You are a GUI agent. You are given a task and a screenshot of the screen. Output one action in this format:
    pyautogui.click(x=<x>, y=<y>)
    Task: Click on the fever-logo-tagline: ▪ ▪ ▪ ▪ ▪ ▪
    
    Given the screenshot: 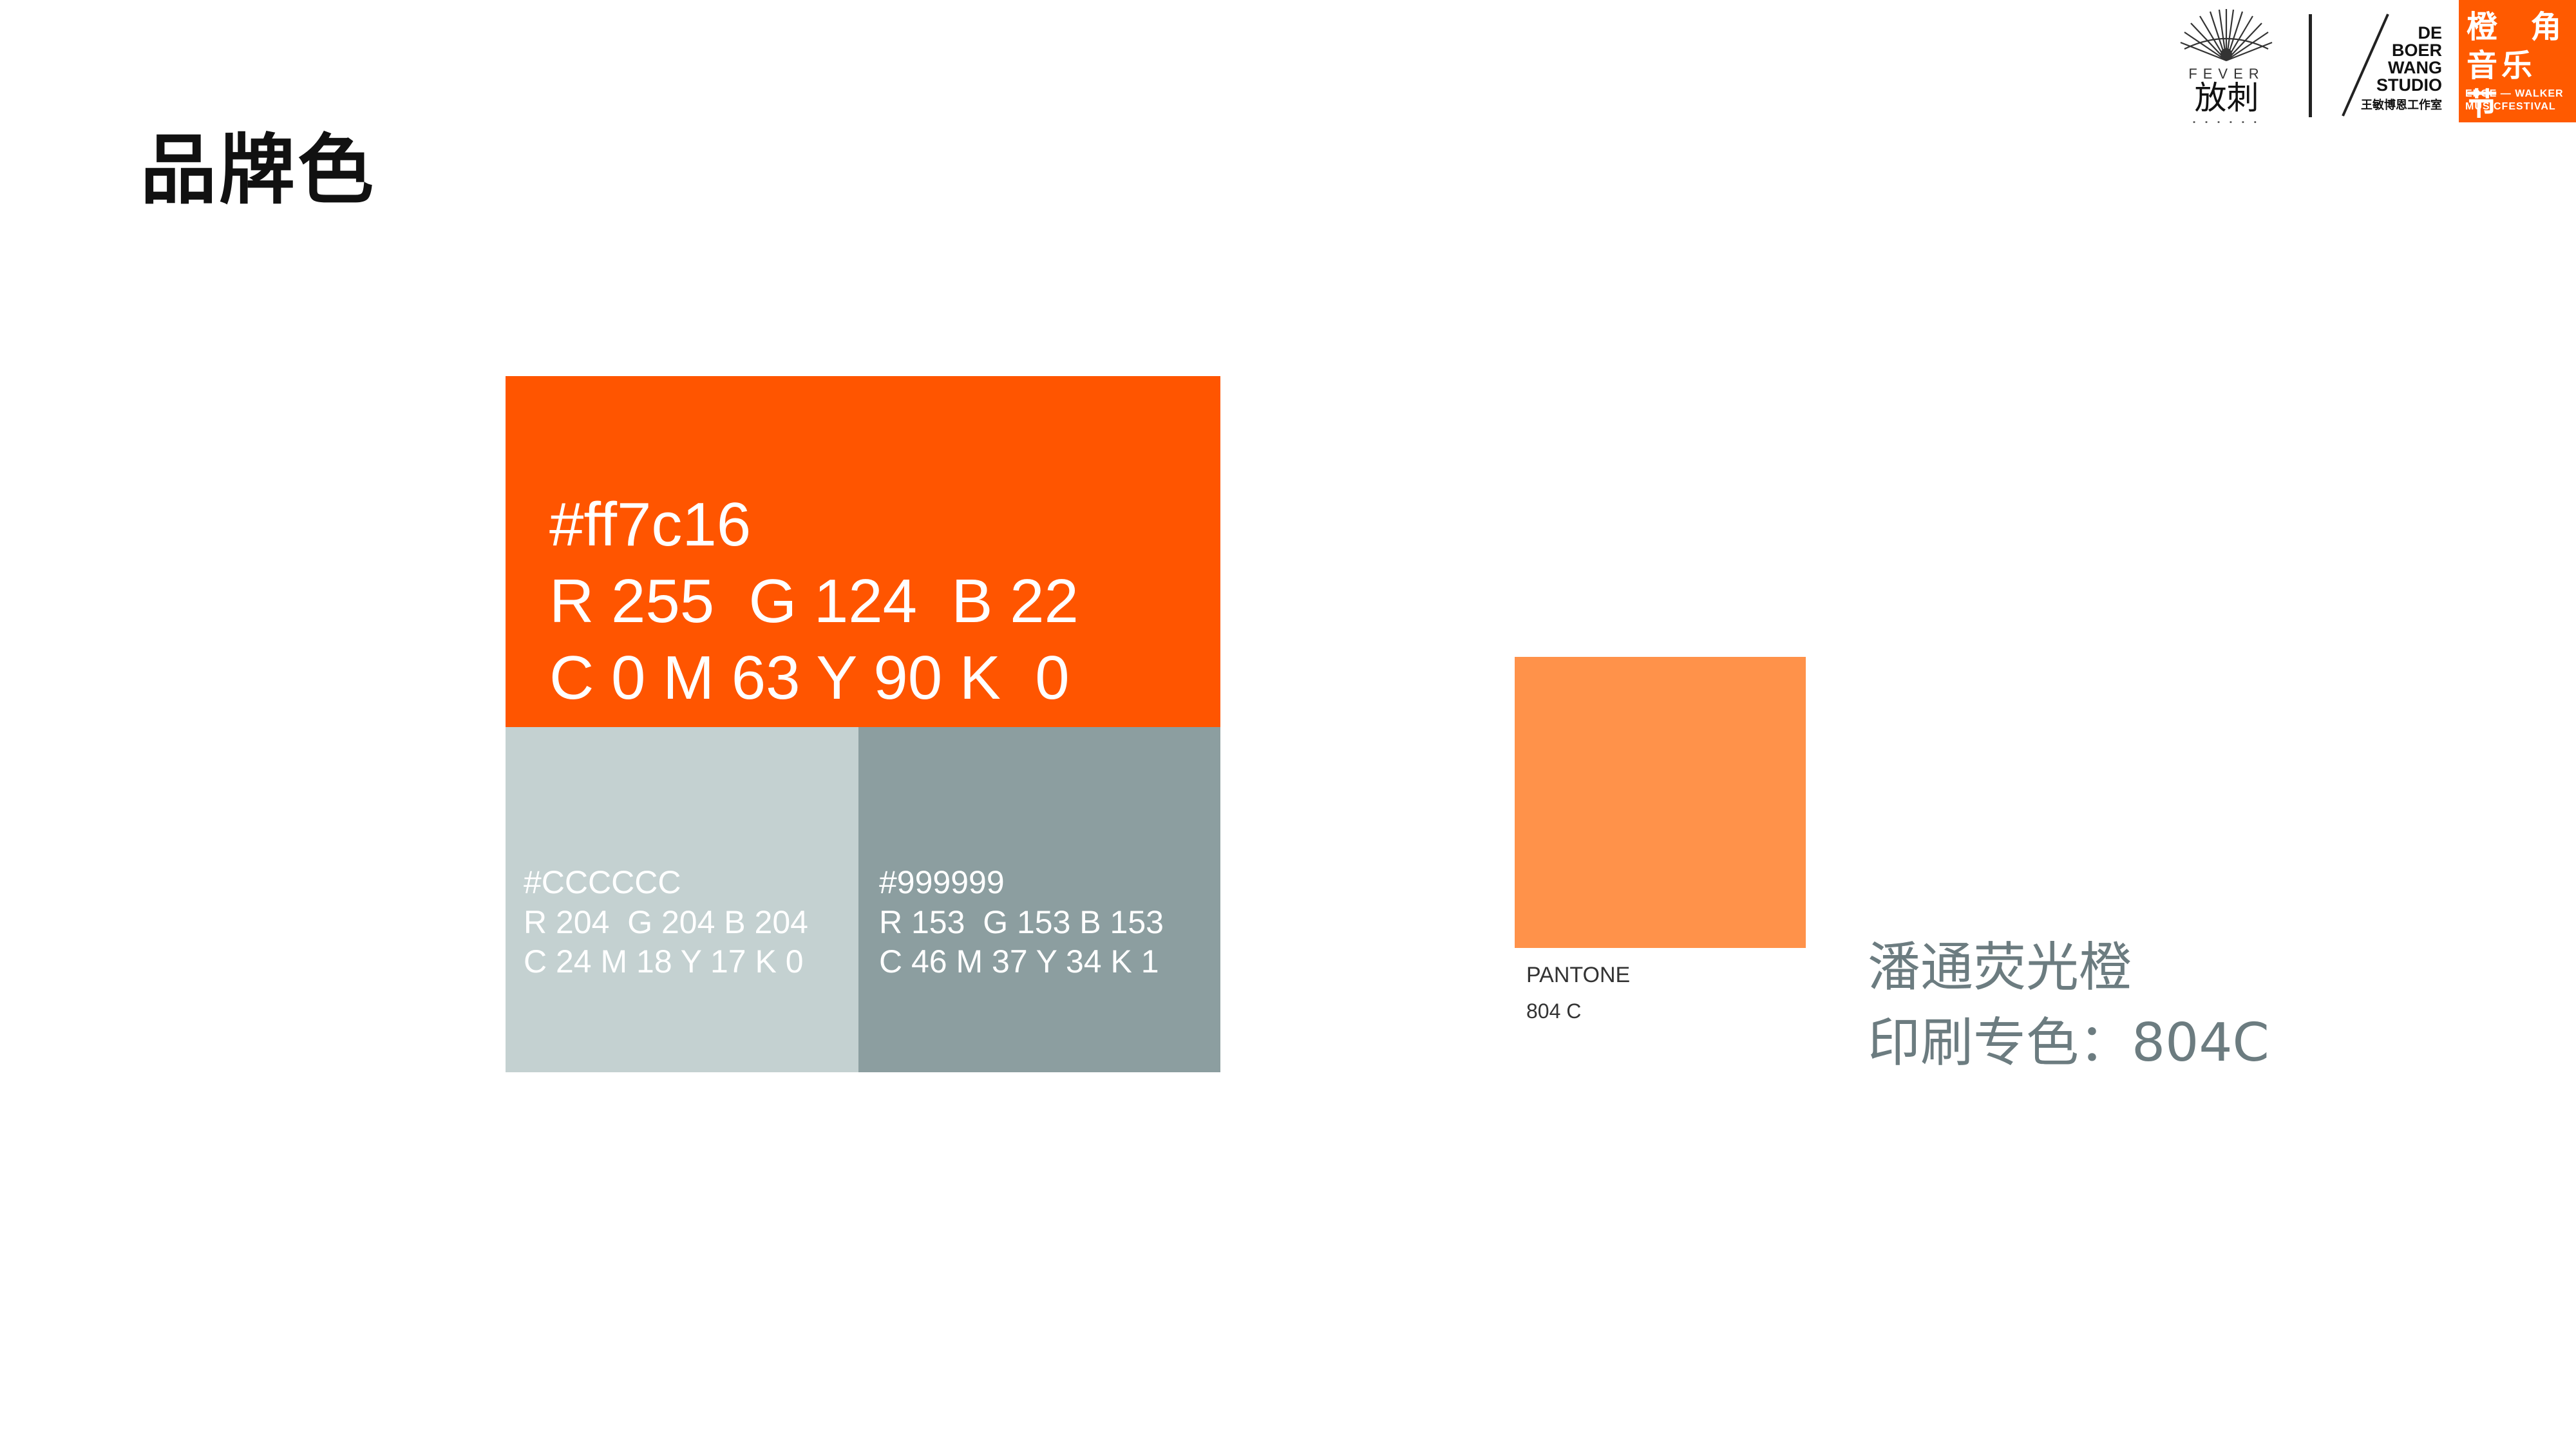 What is the action you would take?
    pyautogui.click(x=2227, y=122)
    